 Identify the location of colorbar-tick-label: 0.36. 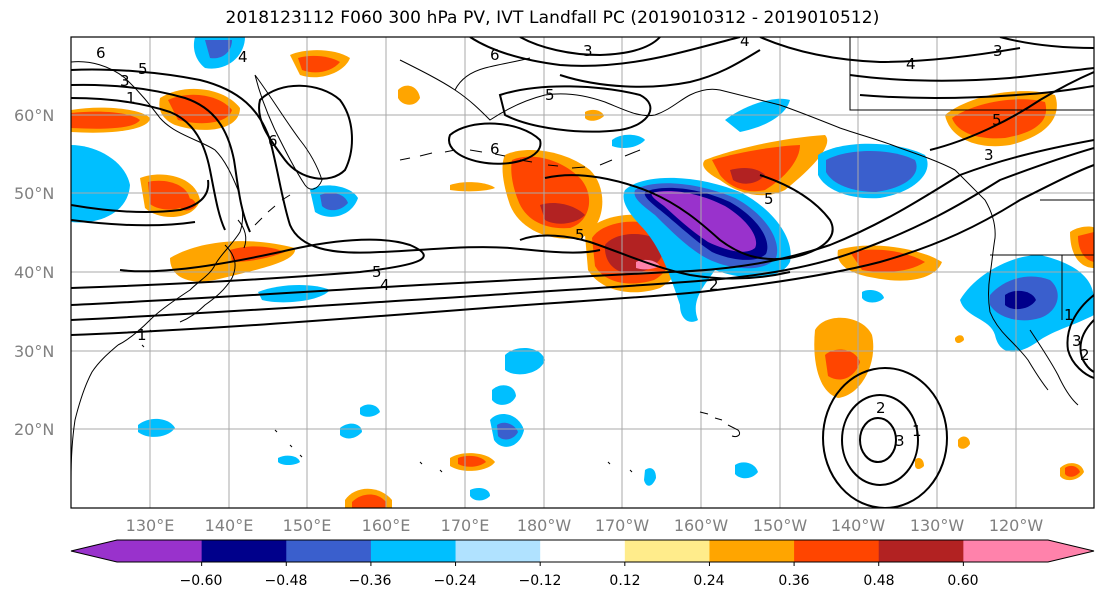
(793, 581).